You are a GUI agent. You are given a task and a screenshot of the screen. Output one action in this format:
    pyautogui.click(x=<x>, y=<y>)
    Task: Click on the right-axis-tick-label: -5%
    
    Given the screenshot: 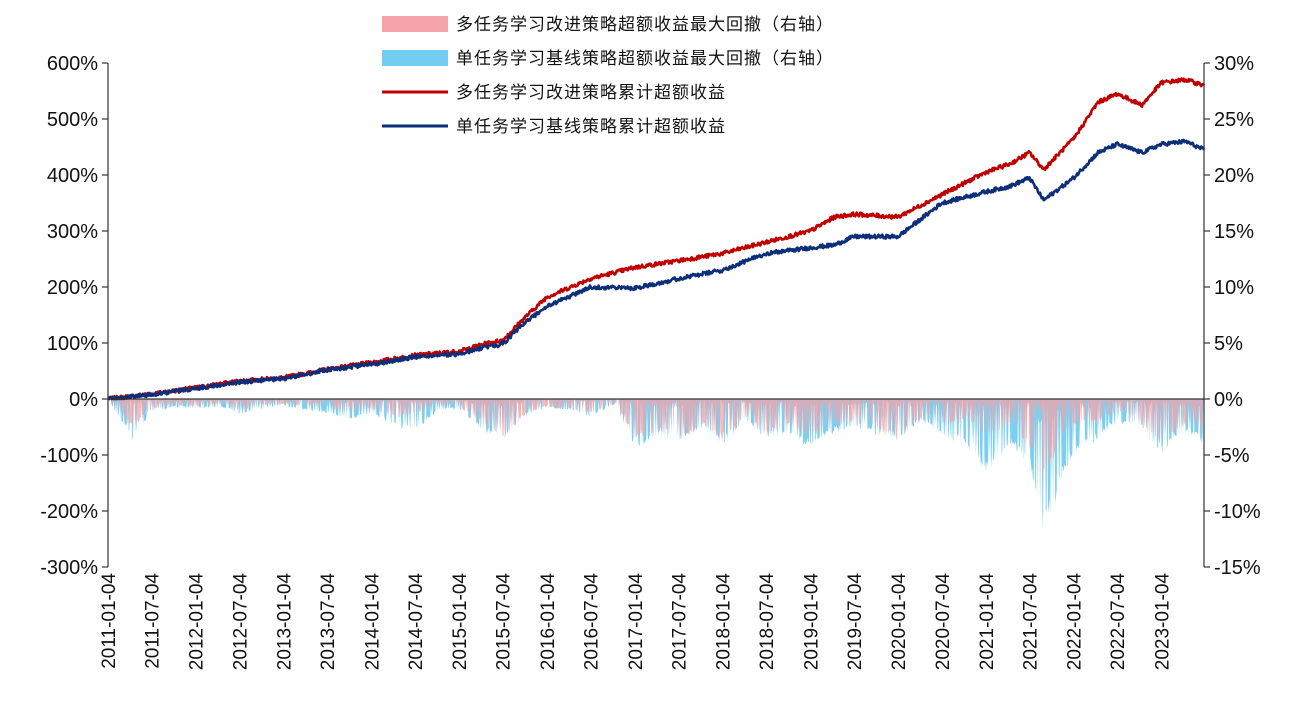 What is the action you would take?
    pyautogui.click(x=1232, y=456)
    